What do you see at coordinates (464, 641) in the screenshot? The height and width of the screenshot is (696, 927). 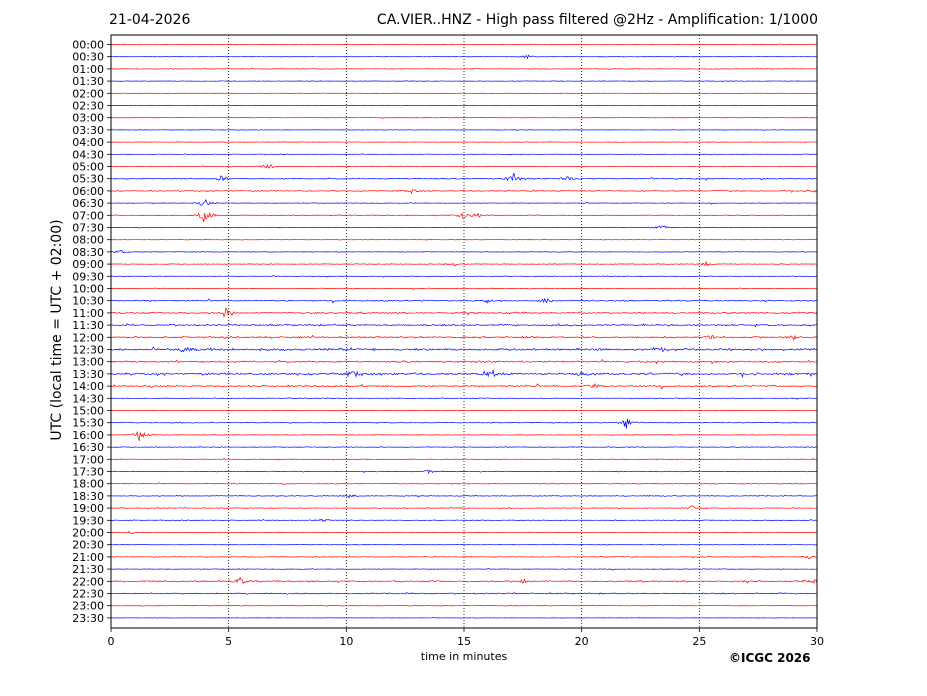 I see `x-tick-label: 15` at bounding box center [464, 641].